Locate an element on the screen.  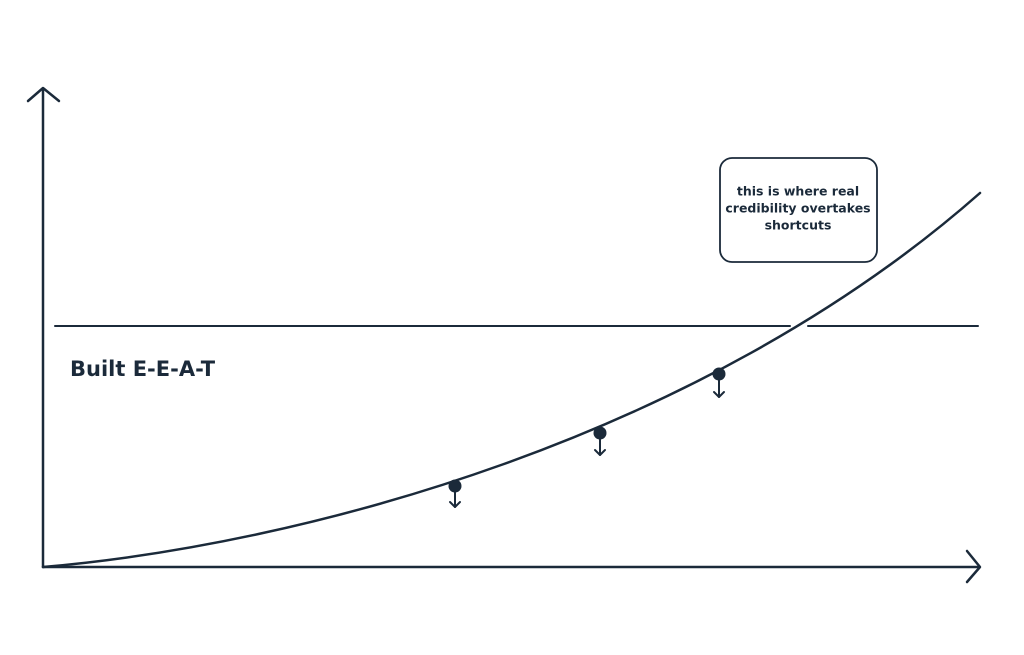
callout-line: this is where real is located at coordinates (798, 191).